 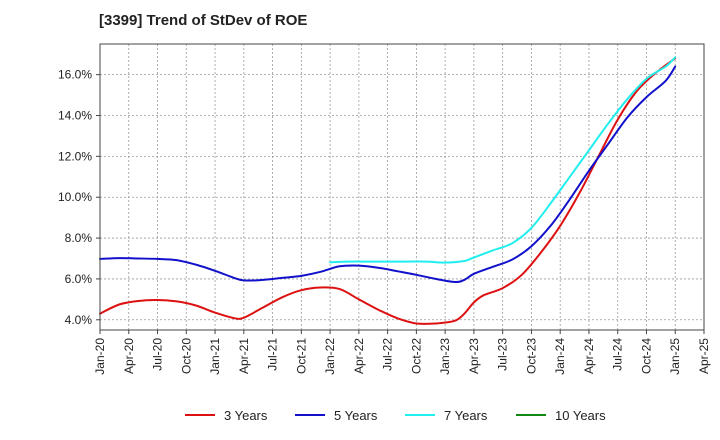 What do you see at coordinates (244, 356) in the screenshot?
I see `x-tick-label: Apr-21` at bounding box center [244, 356].